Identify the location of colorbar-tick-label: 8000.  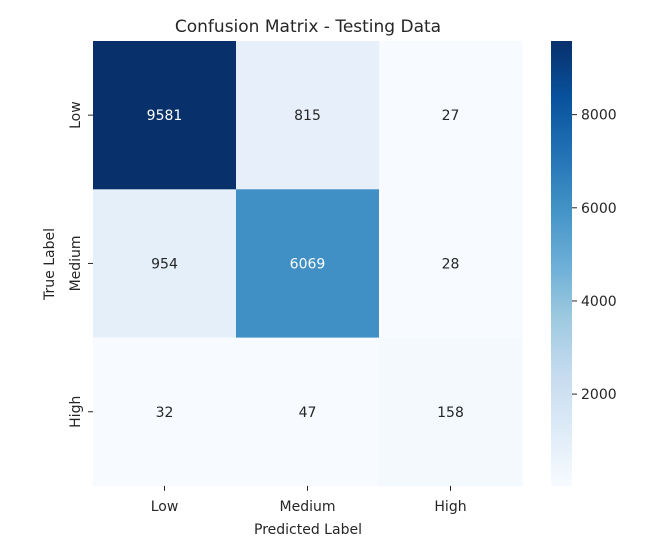
(599, 116).